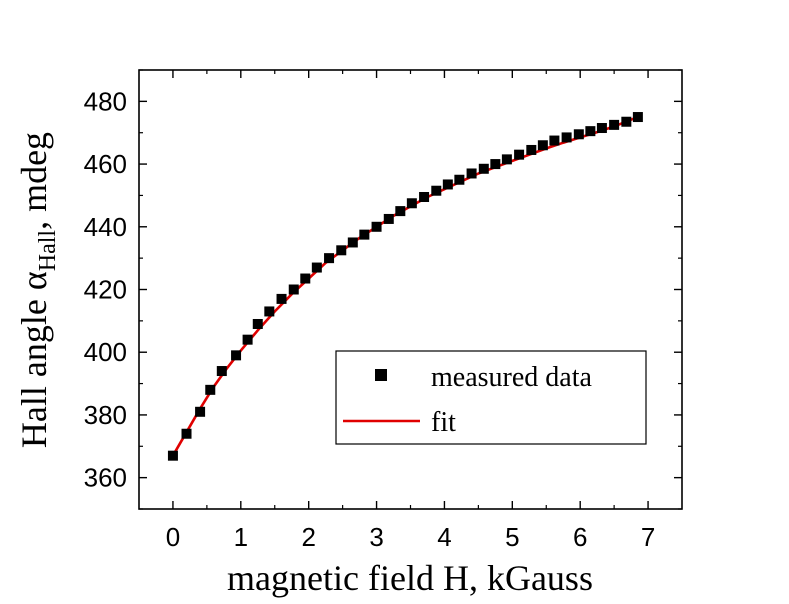 Image resolution: width=789 pixels, height=604 pixels. I want to click on y-tick-label: 420, so click(105, 290).